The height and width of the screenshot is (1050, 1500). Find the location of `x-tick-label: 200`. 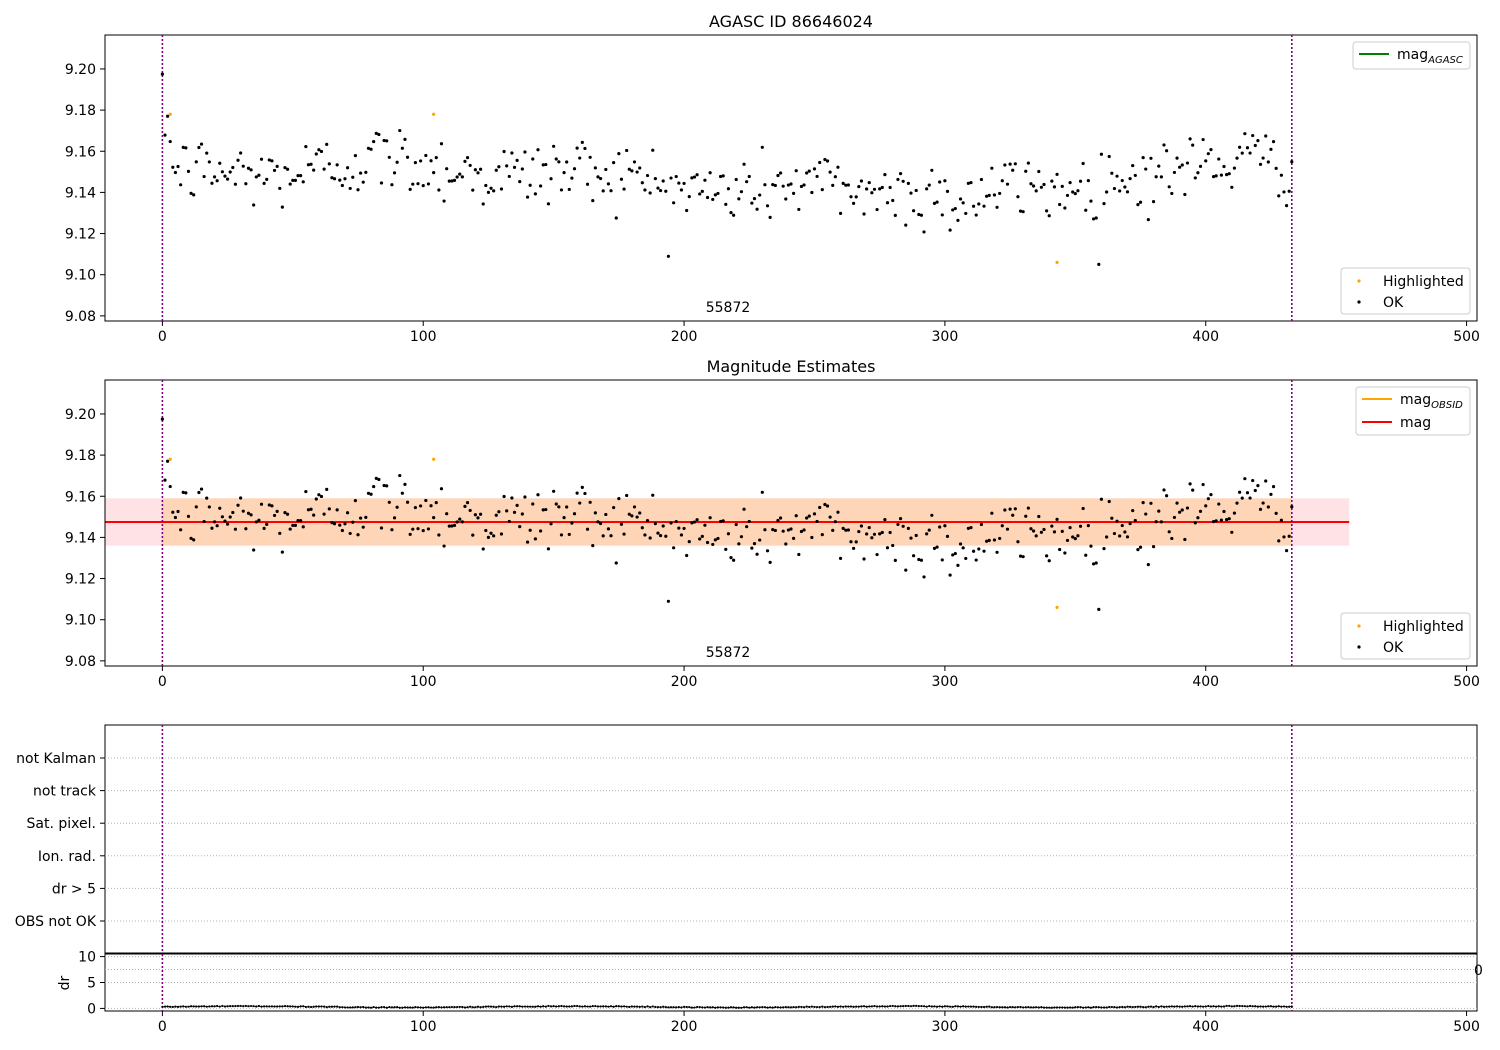

x-tick-label: 200 is located at coordinates (684, 1027).